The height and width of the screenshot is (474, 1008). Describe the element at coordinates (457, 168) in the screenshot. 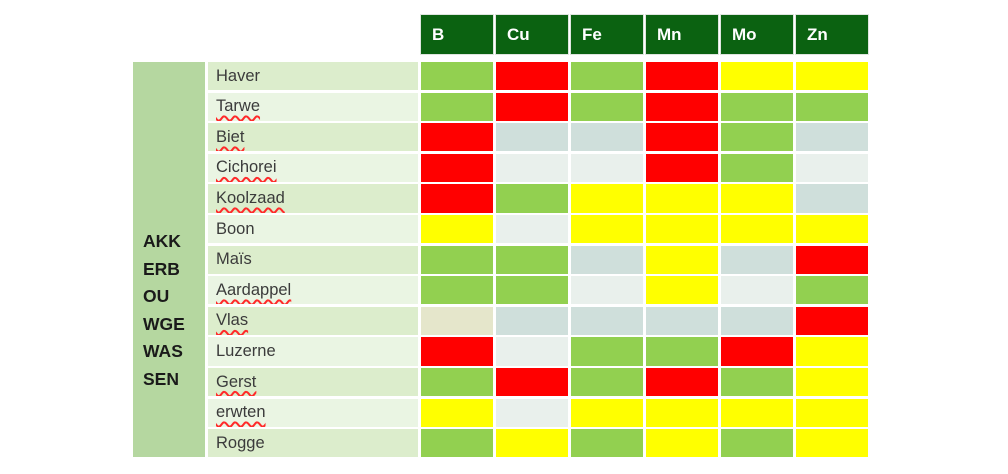

I see `matrix-cell-b-cichorei` at that location.